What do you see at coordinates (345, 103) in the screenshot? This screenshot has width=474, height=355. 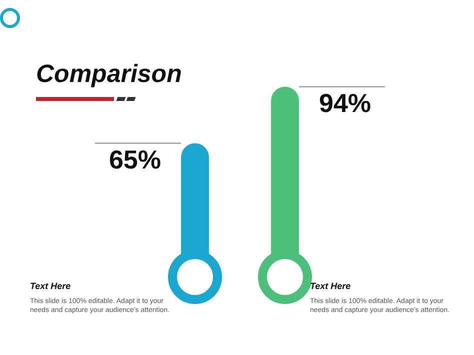 I see `data-label: 94%` at bounding box center [345, 103].